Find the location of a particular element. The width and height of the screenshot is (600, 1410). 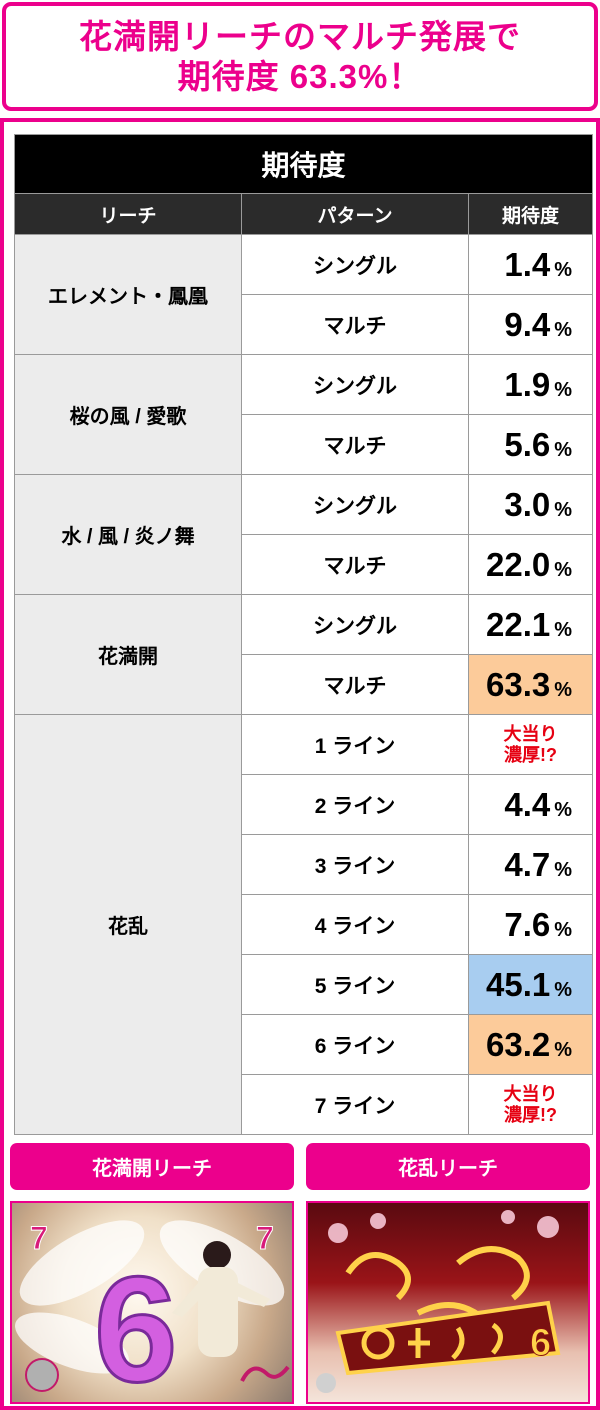

table-row: 7 ライン 大当り 濃厚!? is located at coordinates (304, 1104).